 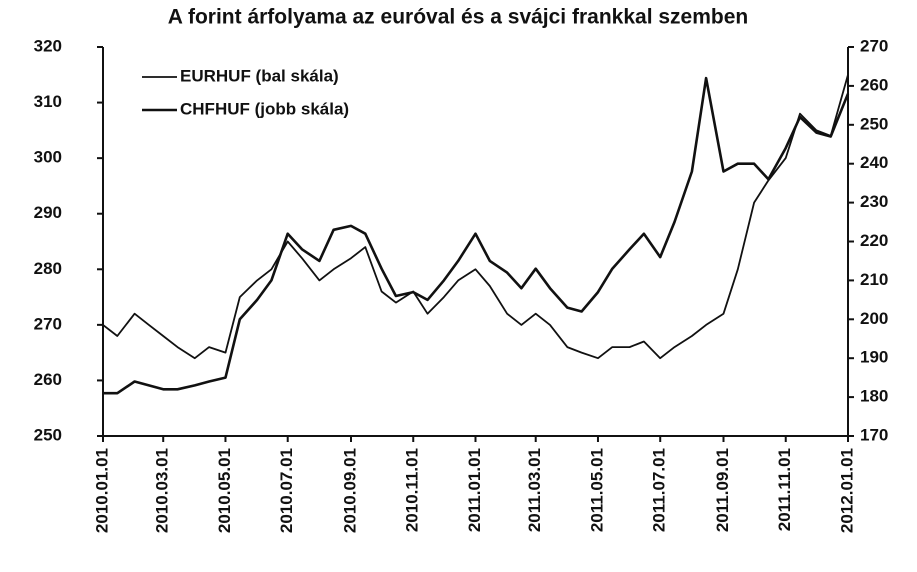 I want to click on legend-label: EURHUF (bal skála), so click(x=259, y=75).